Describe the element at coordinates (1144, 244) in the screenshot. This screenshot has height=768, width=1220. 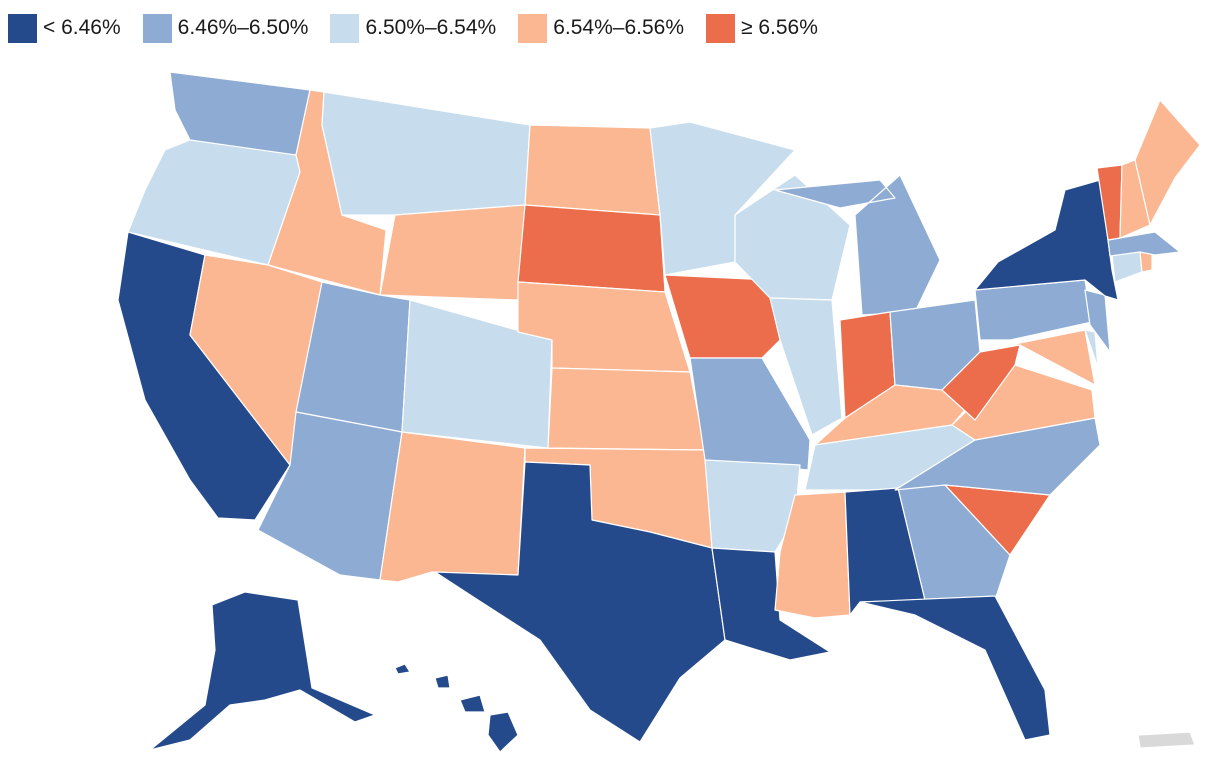
I see `state-MA` at that location.